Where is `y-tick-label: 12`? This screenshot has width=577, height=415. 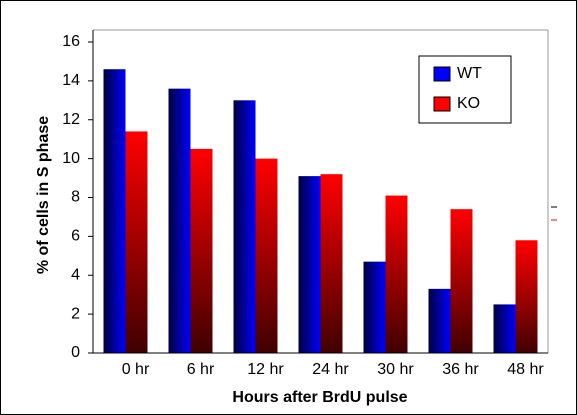 y-tick-label: 12 is located at coordinates (71, 119).